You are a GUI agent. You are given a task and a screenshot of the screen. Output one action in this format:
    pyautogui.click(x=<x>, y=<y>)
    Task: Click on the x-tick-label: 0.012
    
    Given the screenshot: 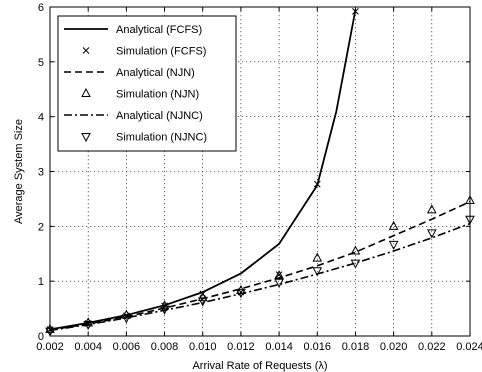 What is the action you would take?
    pyautogui.click(x=241, y=347)
    